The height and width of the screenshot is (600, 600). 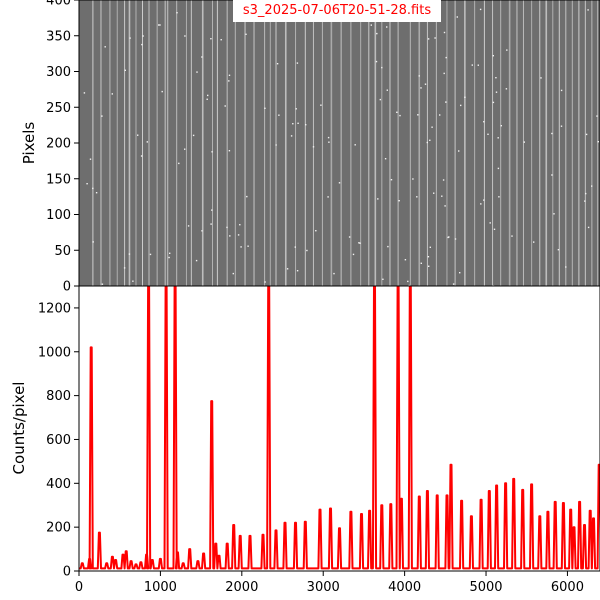 What do you see at coordinates (79, 587) in the screenshot?
I see `spectrum-x-tick-label: 0` at bounding box center [79, 587].